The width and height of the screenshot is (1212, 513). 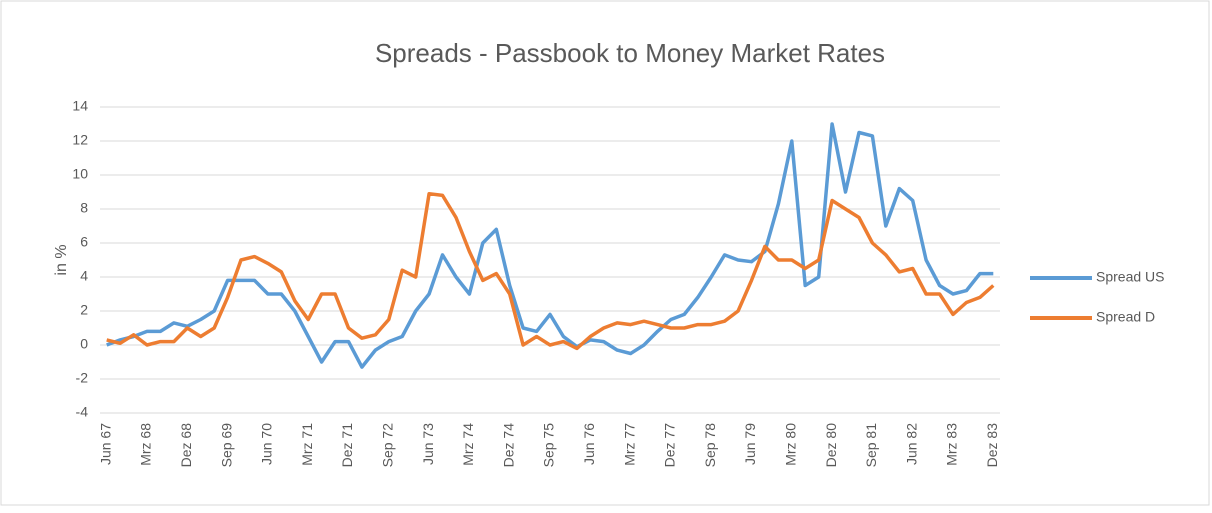 I want to click on y-axis-label: in %, so click(x=61, y=259).